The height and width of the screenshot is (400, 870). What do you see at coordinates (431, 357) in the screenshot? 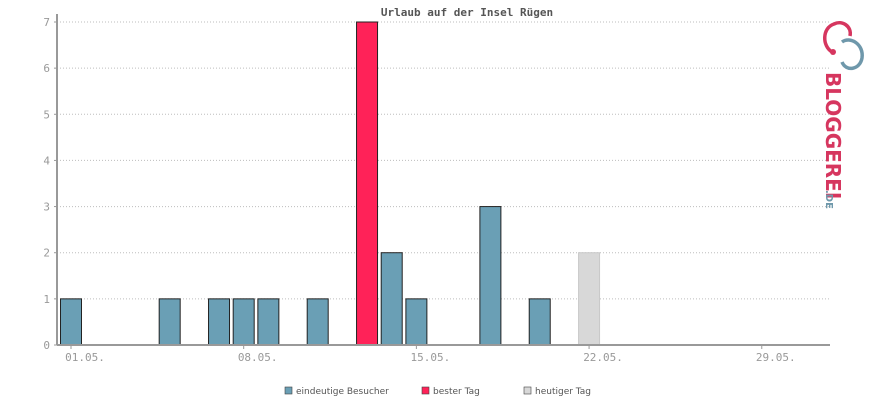
I see `x-tick-label: 15.05.` at bounding box center [431, 357].